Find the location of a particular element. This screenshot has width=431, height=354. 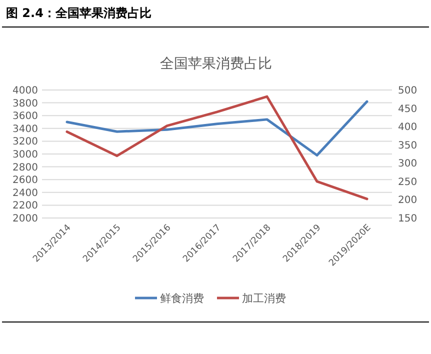

y2-tick-label: 200 is located at coordinates (408, 200).